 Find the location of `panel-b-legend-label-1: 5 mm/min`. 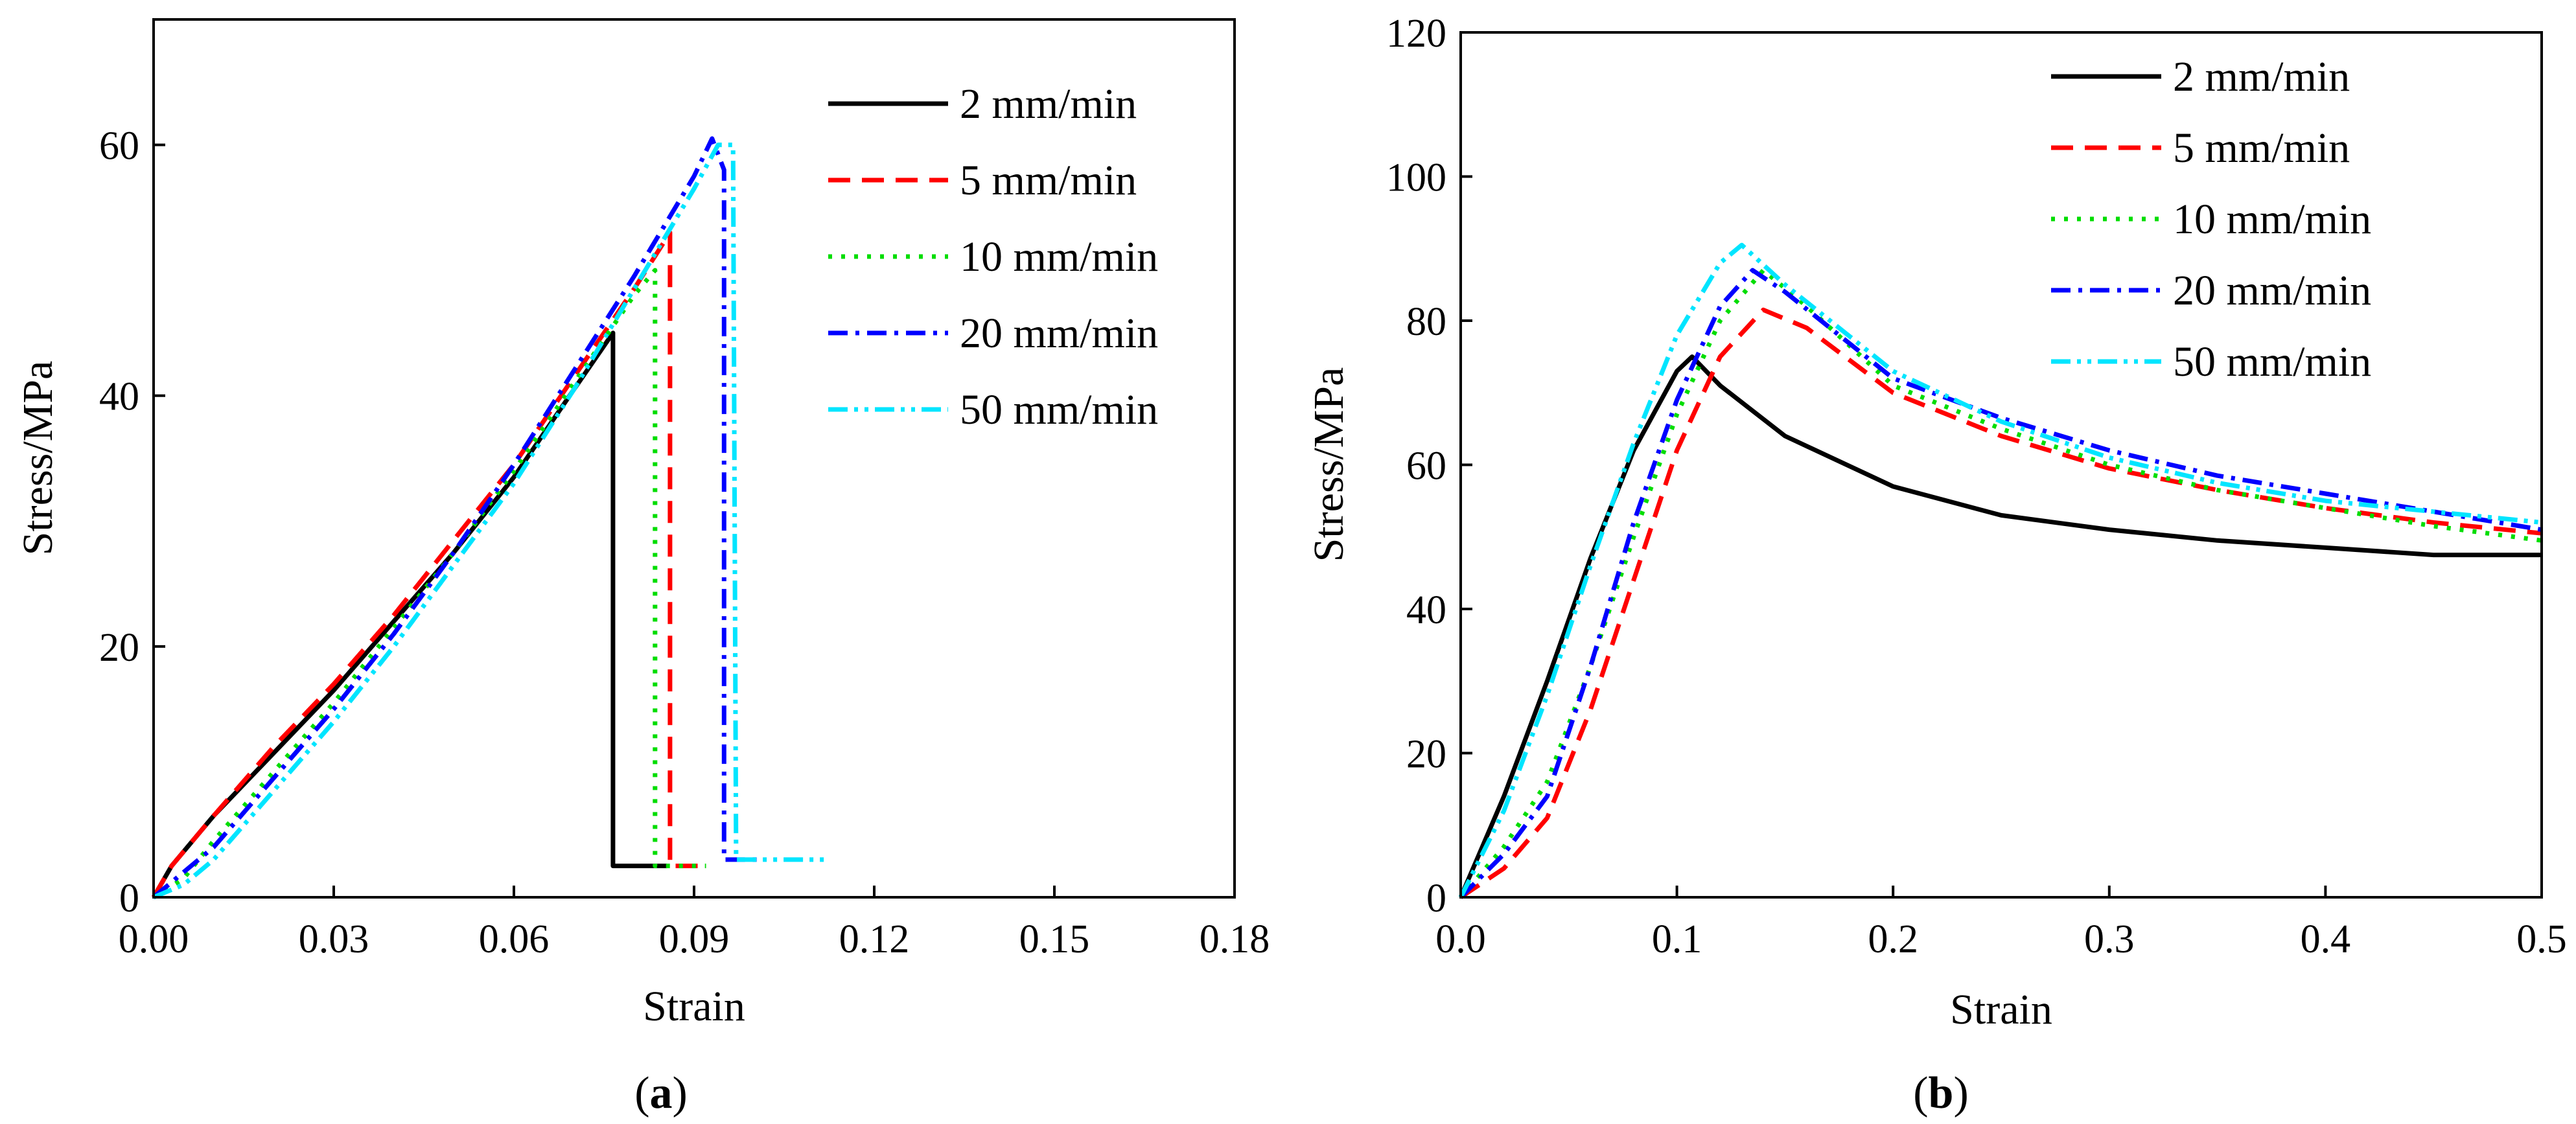

panel-b-legend-label-1: 5 mm/min is located at coordinates (2261, 148).